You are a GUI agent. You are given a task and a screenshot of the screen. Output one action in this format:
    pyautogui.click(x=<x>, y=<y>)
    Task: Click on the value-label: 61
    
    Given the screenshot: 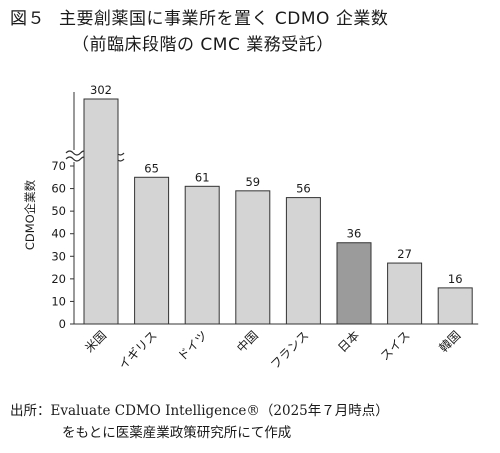 What is the action you would take?
    pyautogui.click(x=202, y=177)
    